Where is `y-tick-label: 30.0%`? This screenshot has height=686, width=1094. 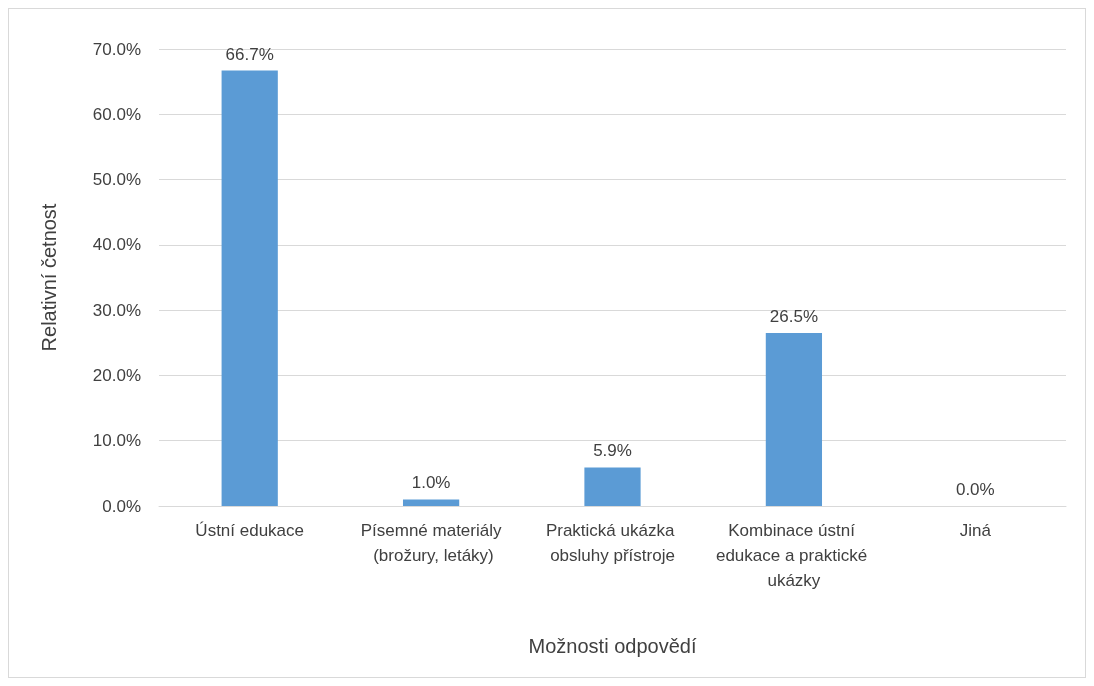 y-tick-label: 30.0% is located at coordinates (116, 310).